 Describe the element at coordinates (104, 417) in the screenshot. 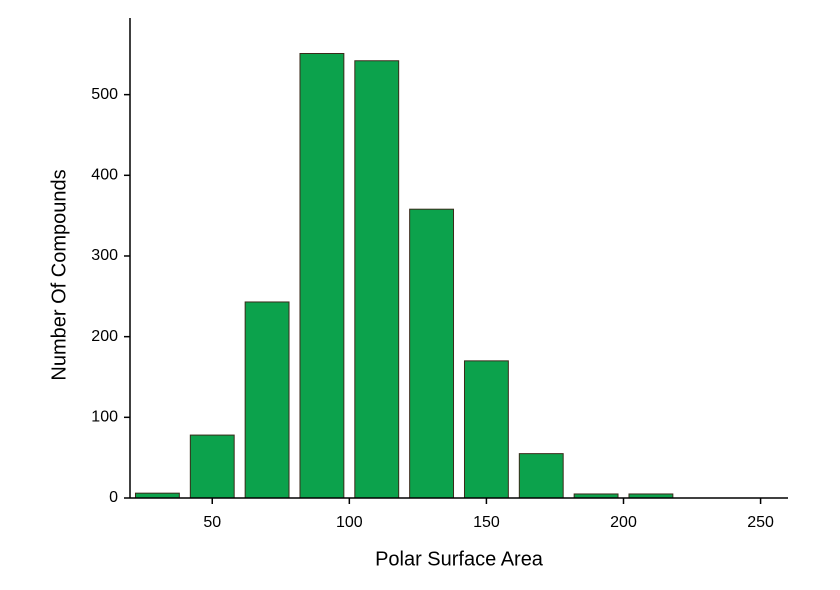

I see `y-tick-label: 100` at that location.